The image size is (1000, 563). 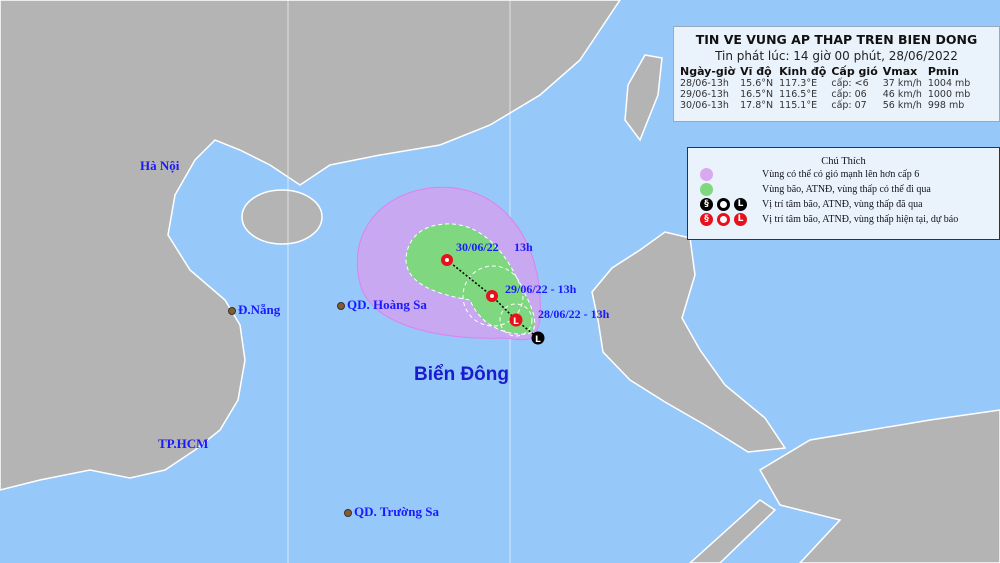 I want to click on cell: 28/06-13h, so click(x=704, y=83).